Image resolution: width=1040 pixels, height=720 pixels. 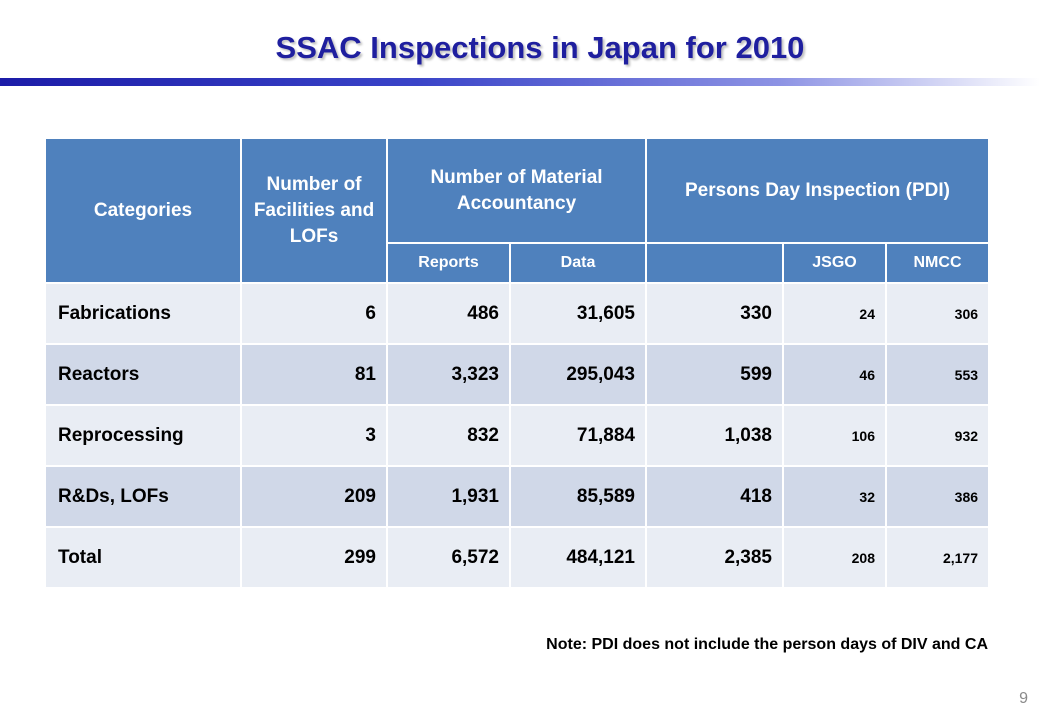 I want to click on header-categories: Categories, so click(x=143, y=210).